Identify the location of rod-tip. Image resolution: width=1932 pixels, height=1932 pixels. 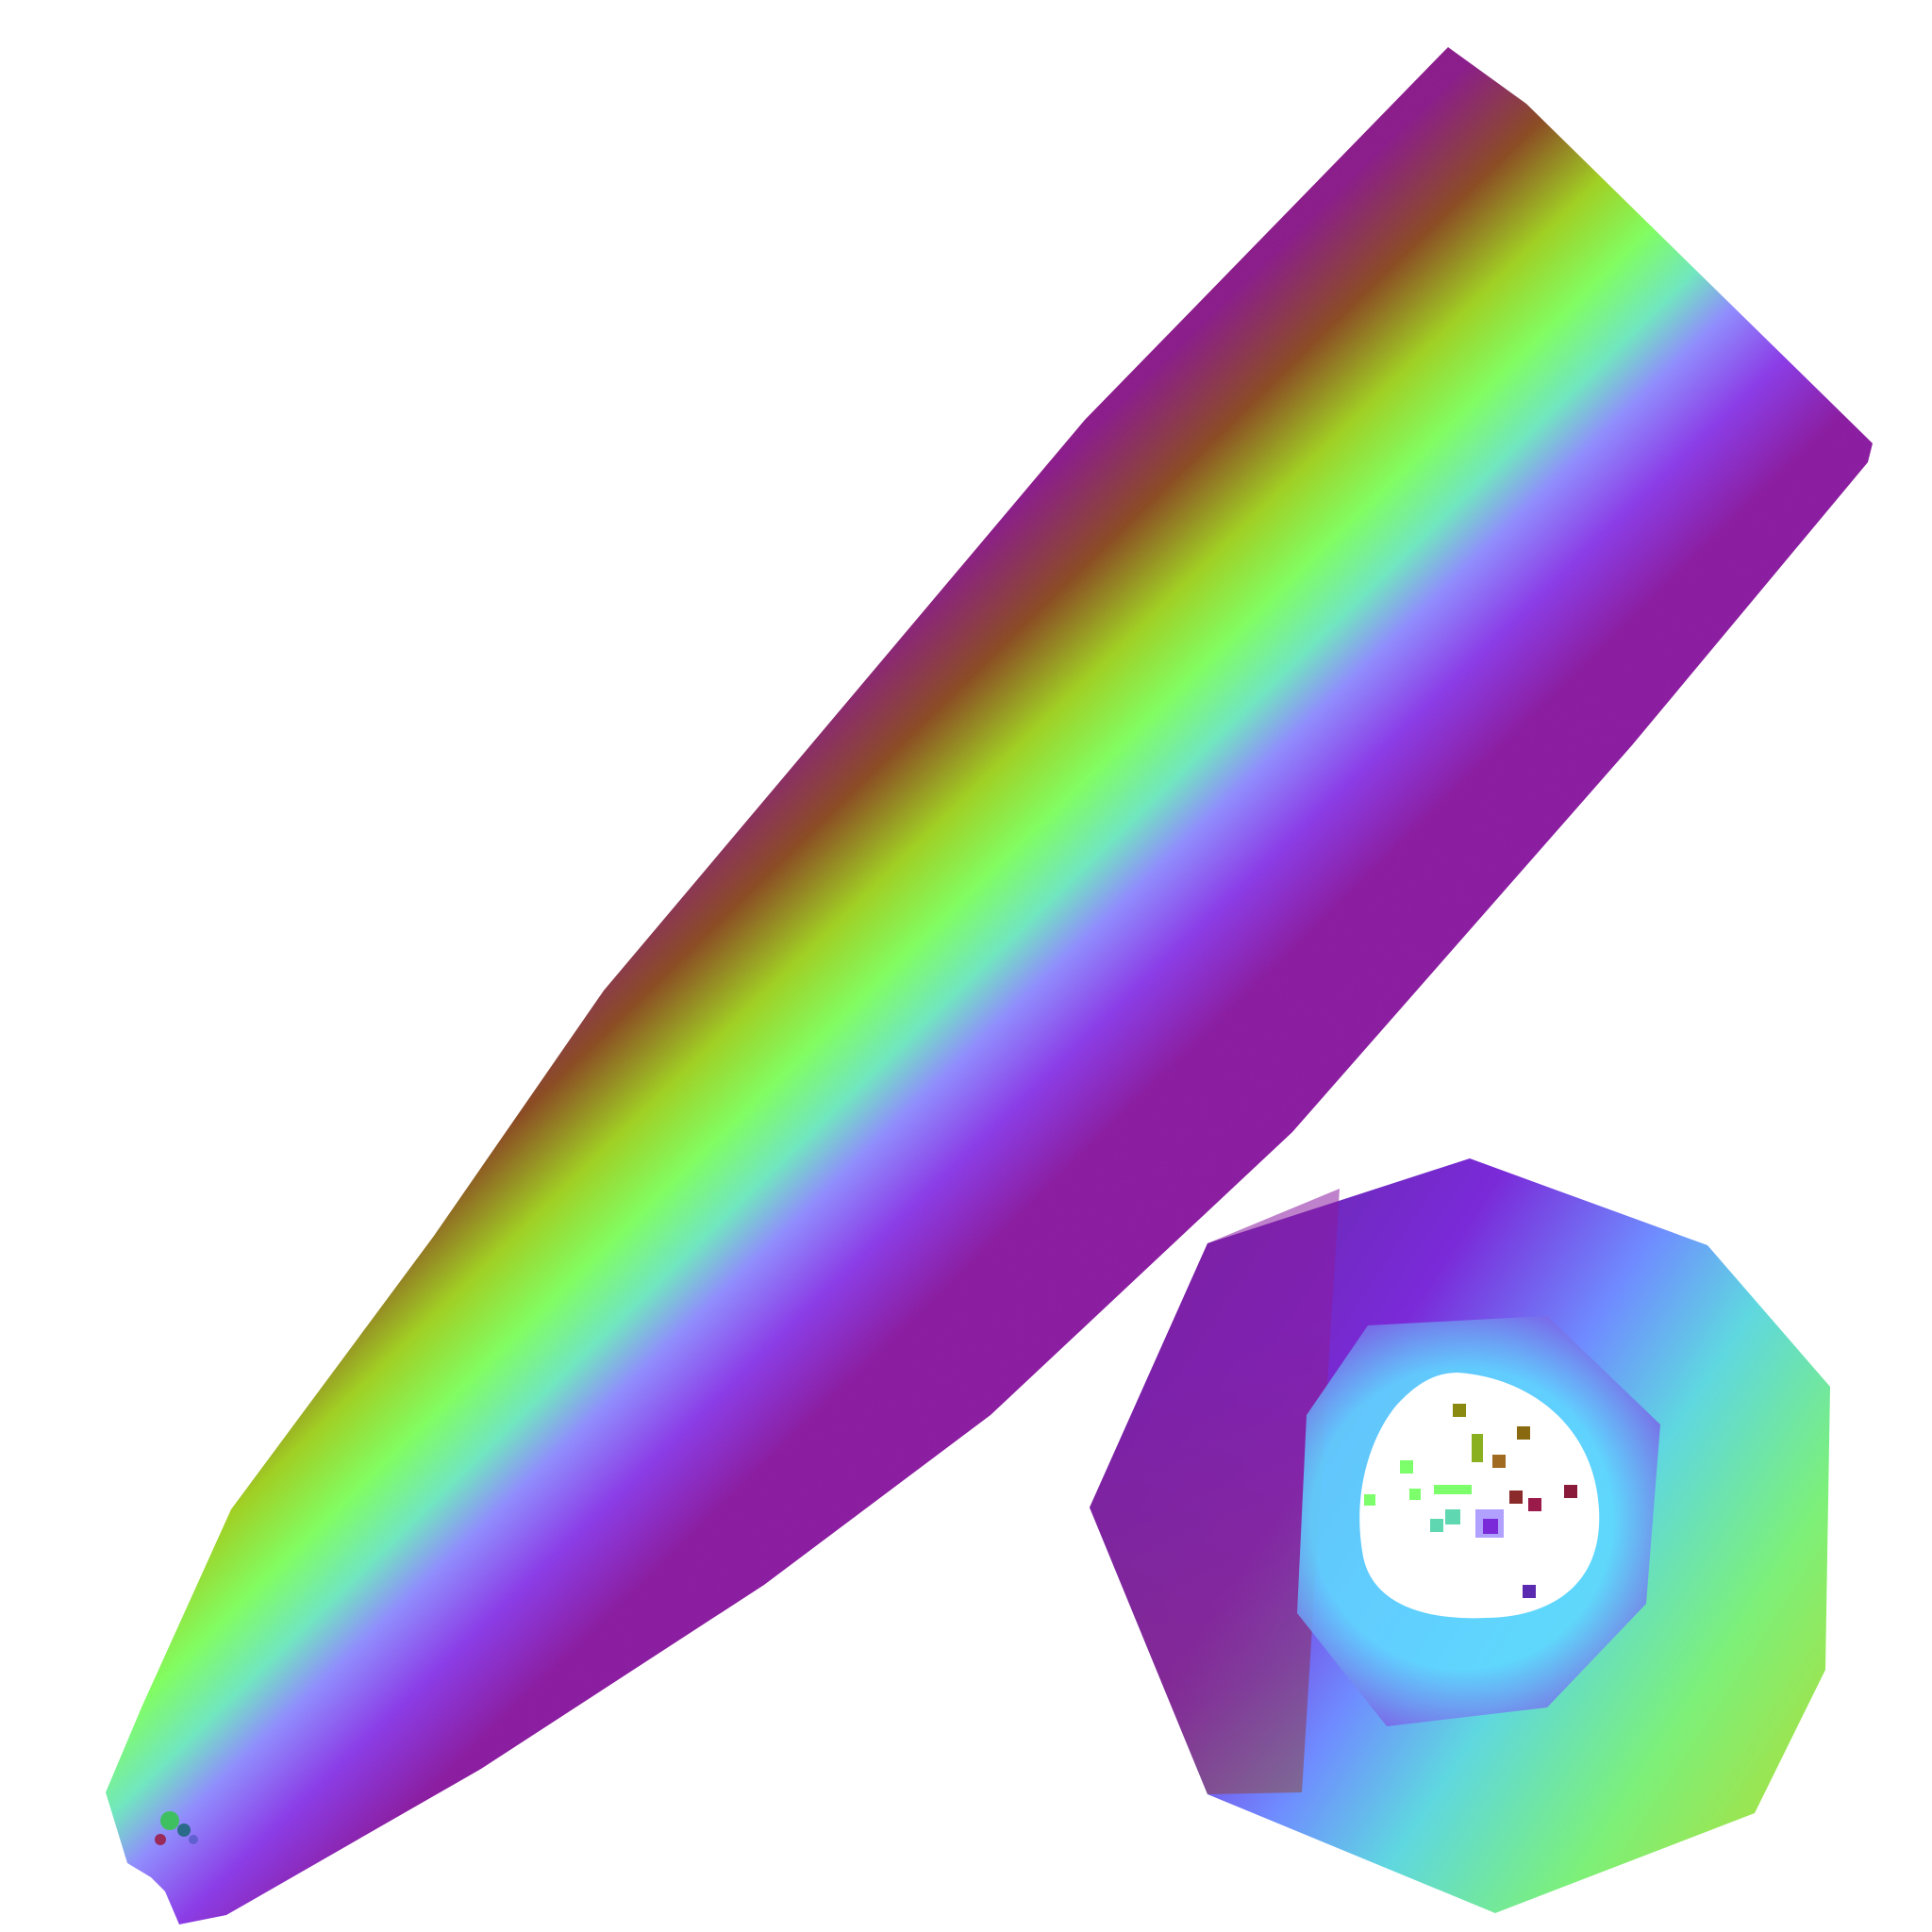
(176, 1828).